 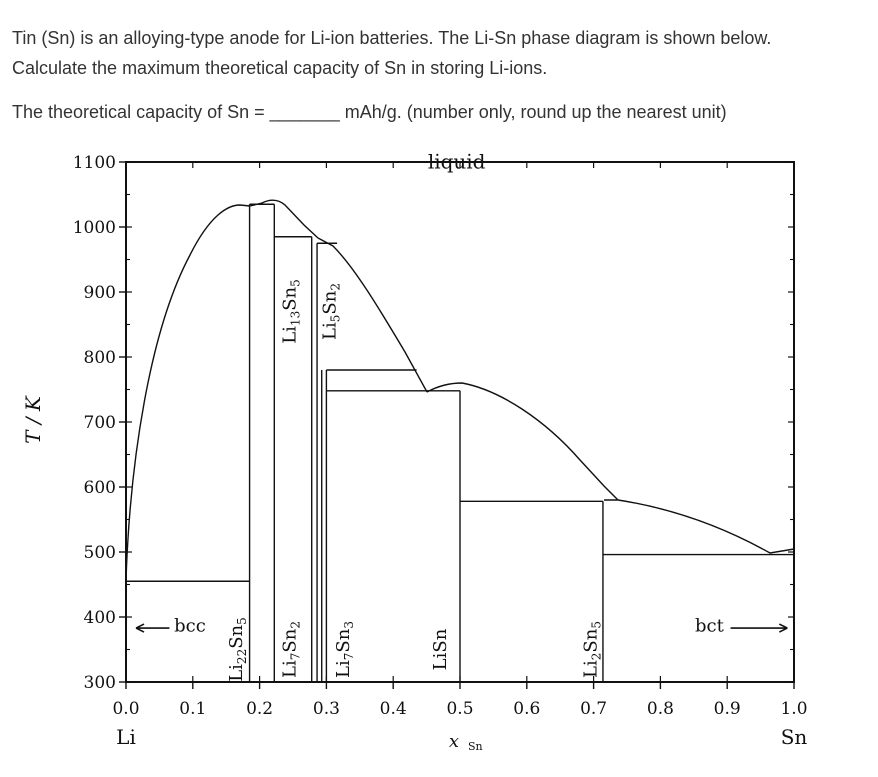 What do you see at coordinates (126, 737) in the screenshot?
I see `x-end-label-li: Li` at bounding box center [126, 737].